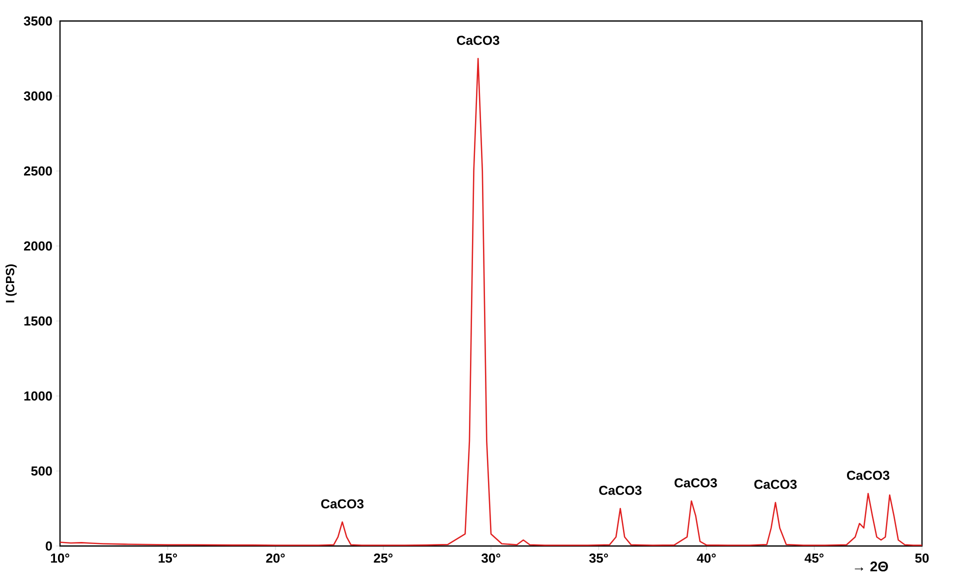 The width and height of the screenshot is (975, 586). I want to click on y-tick-label: 2500, so click(38, 171).